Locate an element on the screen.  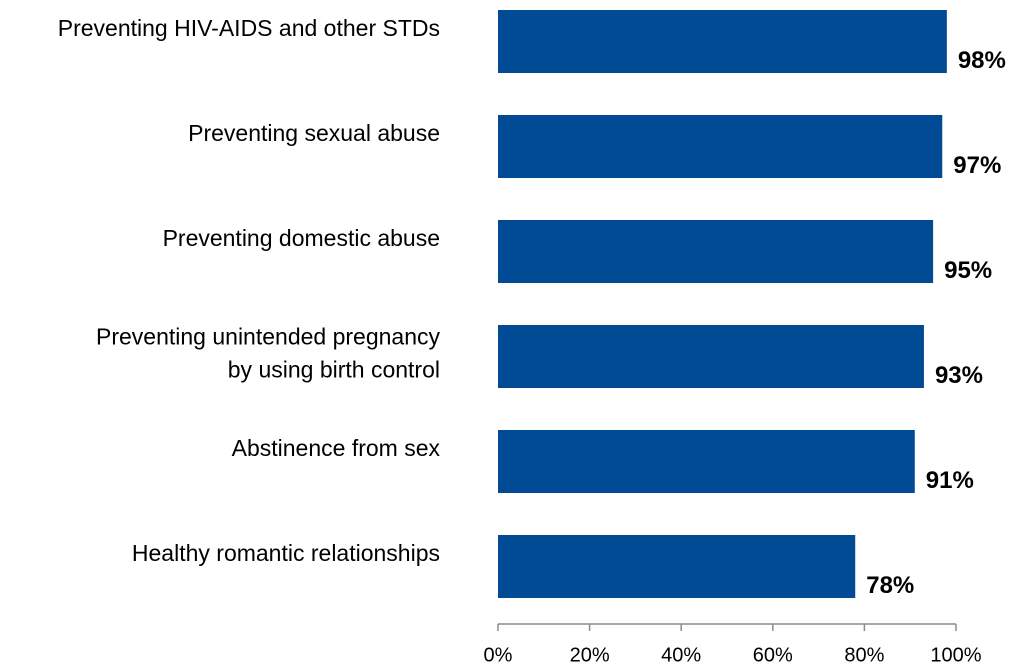
category-label: Preventing sexual abuse is located at coordinates (314, 133).